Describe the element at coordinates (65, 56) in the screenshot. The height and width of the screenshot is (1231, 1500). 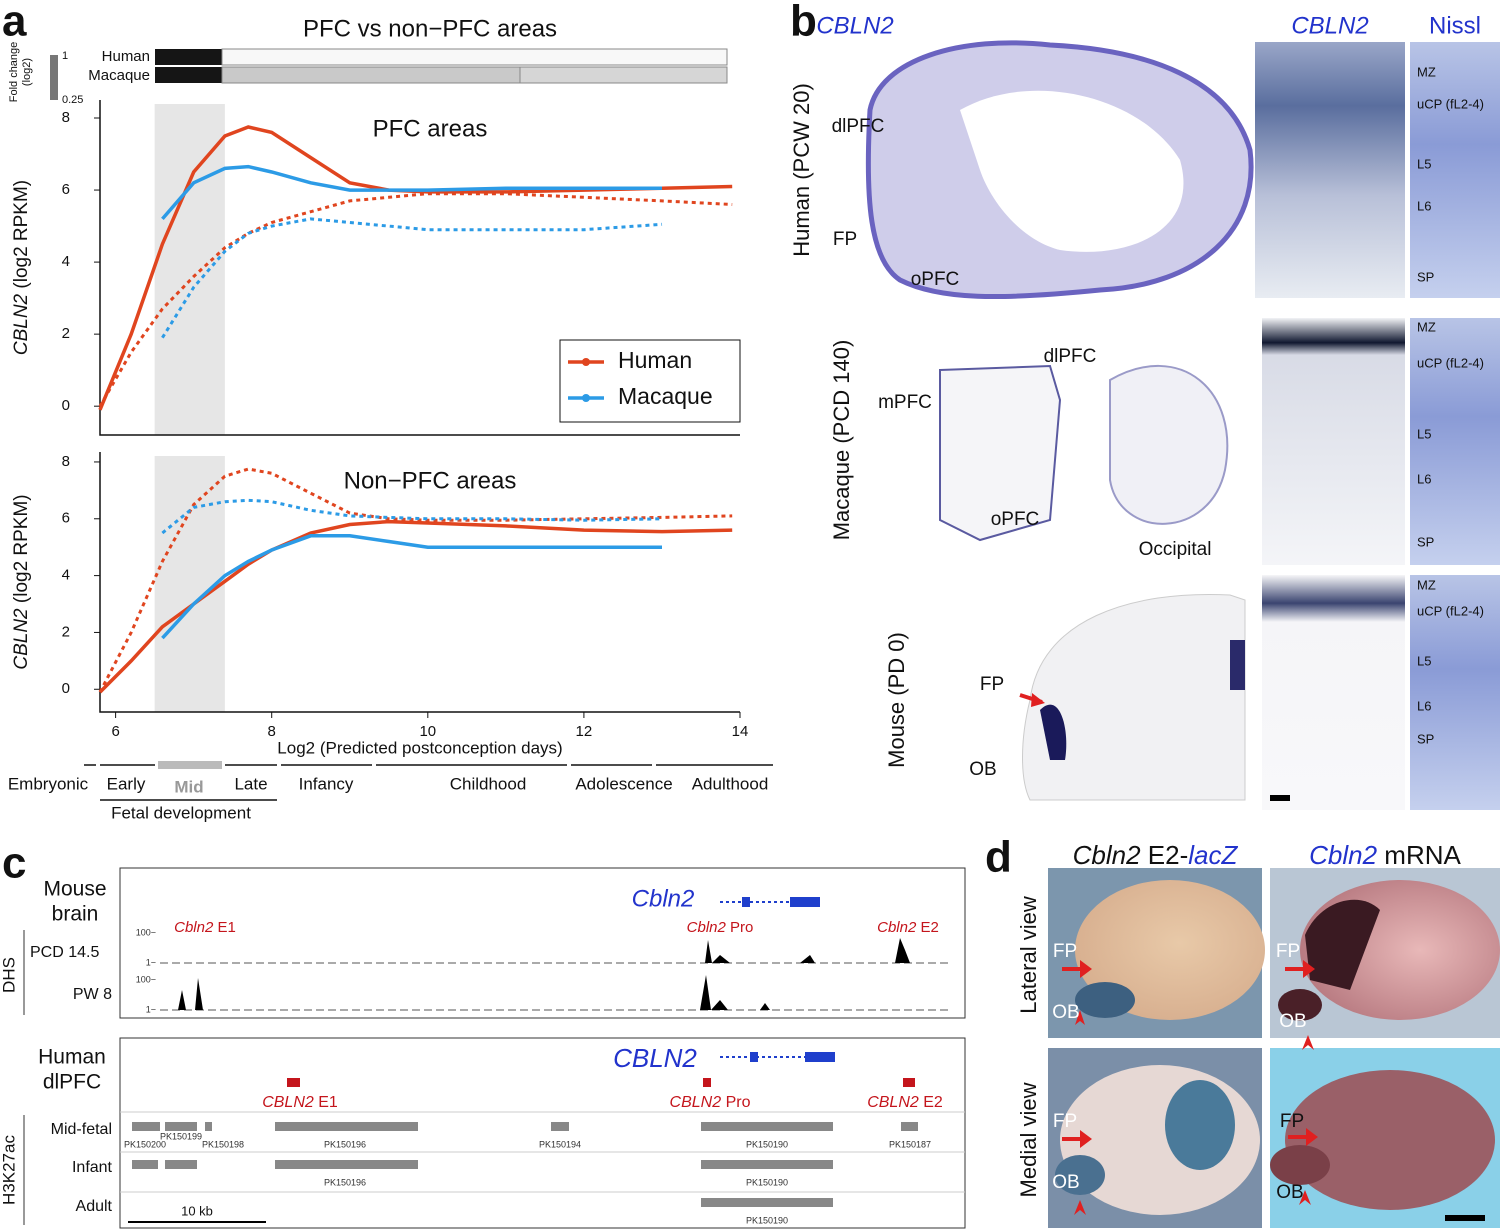
I see `legend-tick: 1` at that location.